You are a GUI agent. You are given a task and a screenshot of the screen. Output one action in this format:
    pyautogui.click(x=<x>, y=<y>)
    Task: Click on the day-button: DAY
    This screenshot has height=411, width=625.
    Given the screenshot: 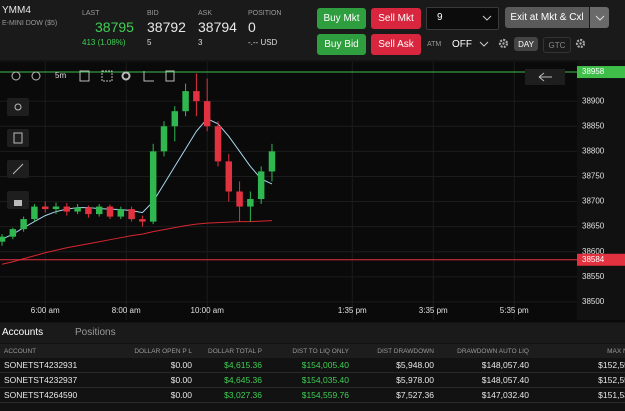 What is the action you would take?
    pyautogui.click(x=526, y=44)
    